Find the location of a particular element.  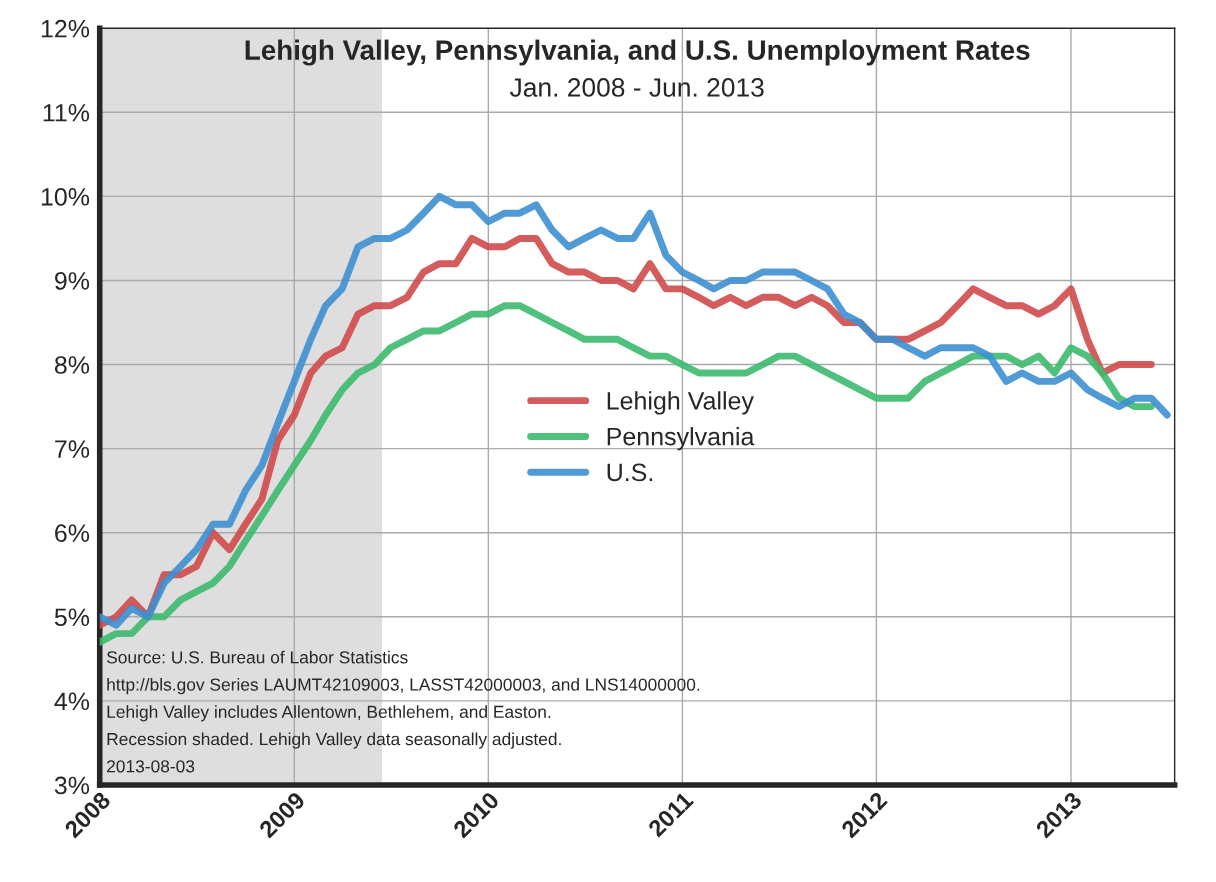

y-tick-label: 4% is located at coordinates (72, 701).